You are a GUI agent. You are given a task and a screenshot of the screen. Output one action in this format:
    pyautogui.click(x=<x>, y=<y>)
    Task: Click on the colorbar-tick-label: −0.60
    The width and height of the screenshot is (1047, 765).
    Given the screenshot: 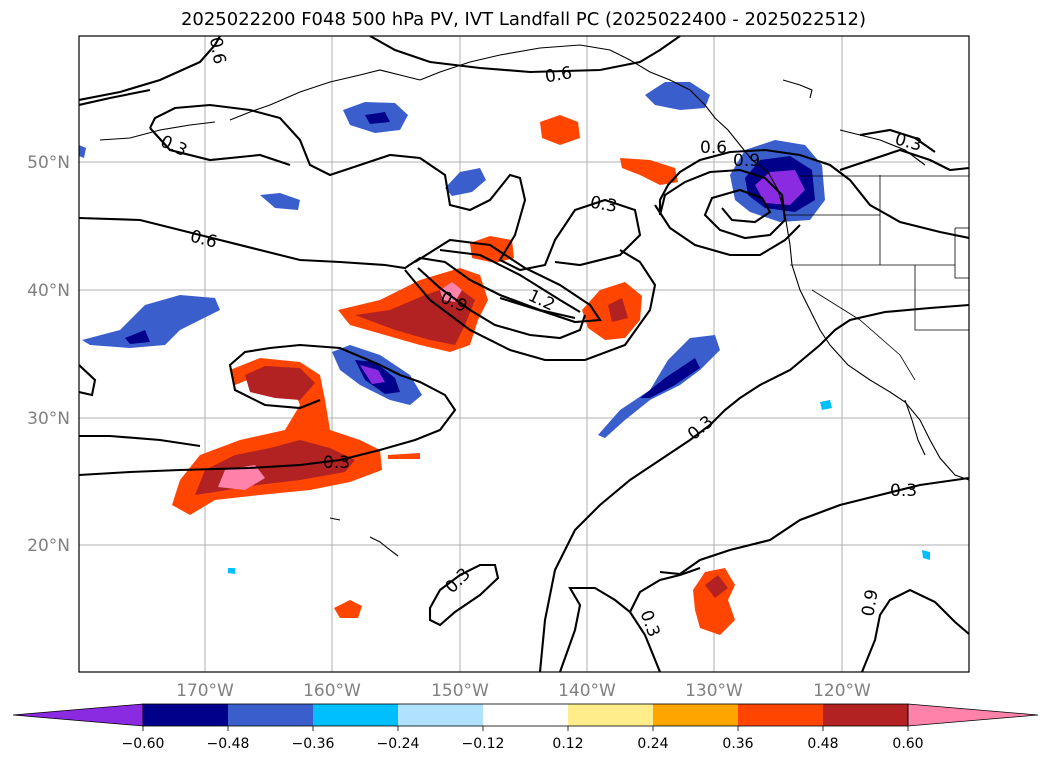 What is the action you would take?
    pyautogui.click(x=143, y=744)
    